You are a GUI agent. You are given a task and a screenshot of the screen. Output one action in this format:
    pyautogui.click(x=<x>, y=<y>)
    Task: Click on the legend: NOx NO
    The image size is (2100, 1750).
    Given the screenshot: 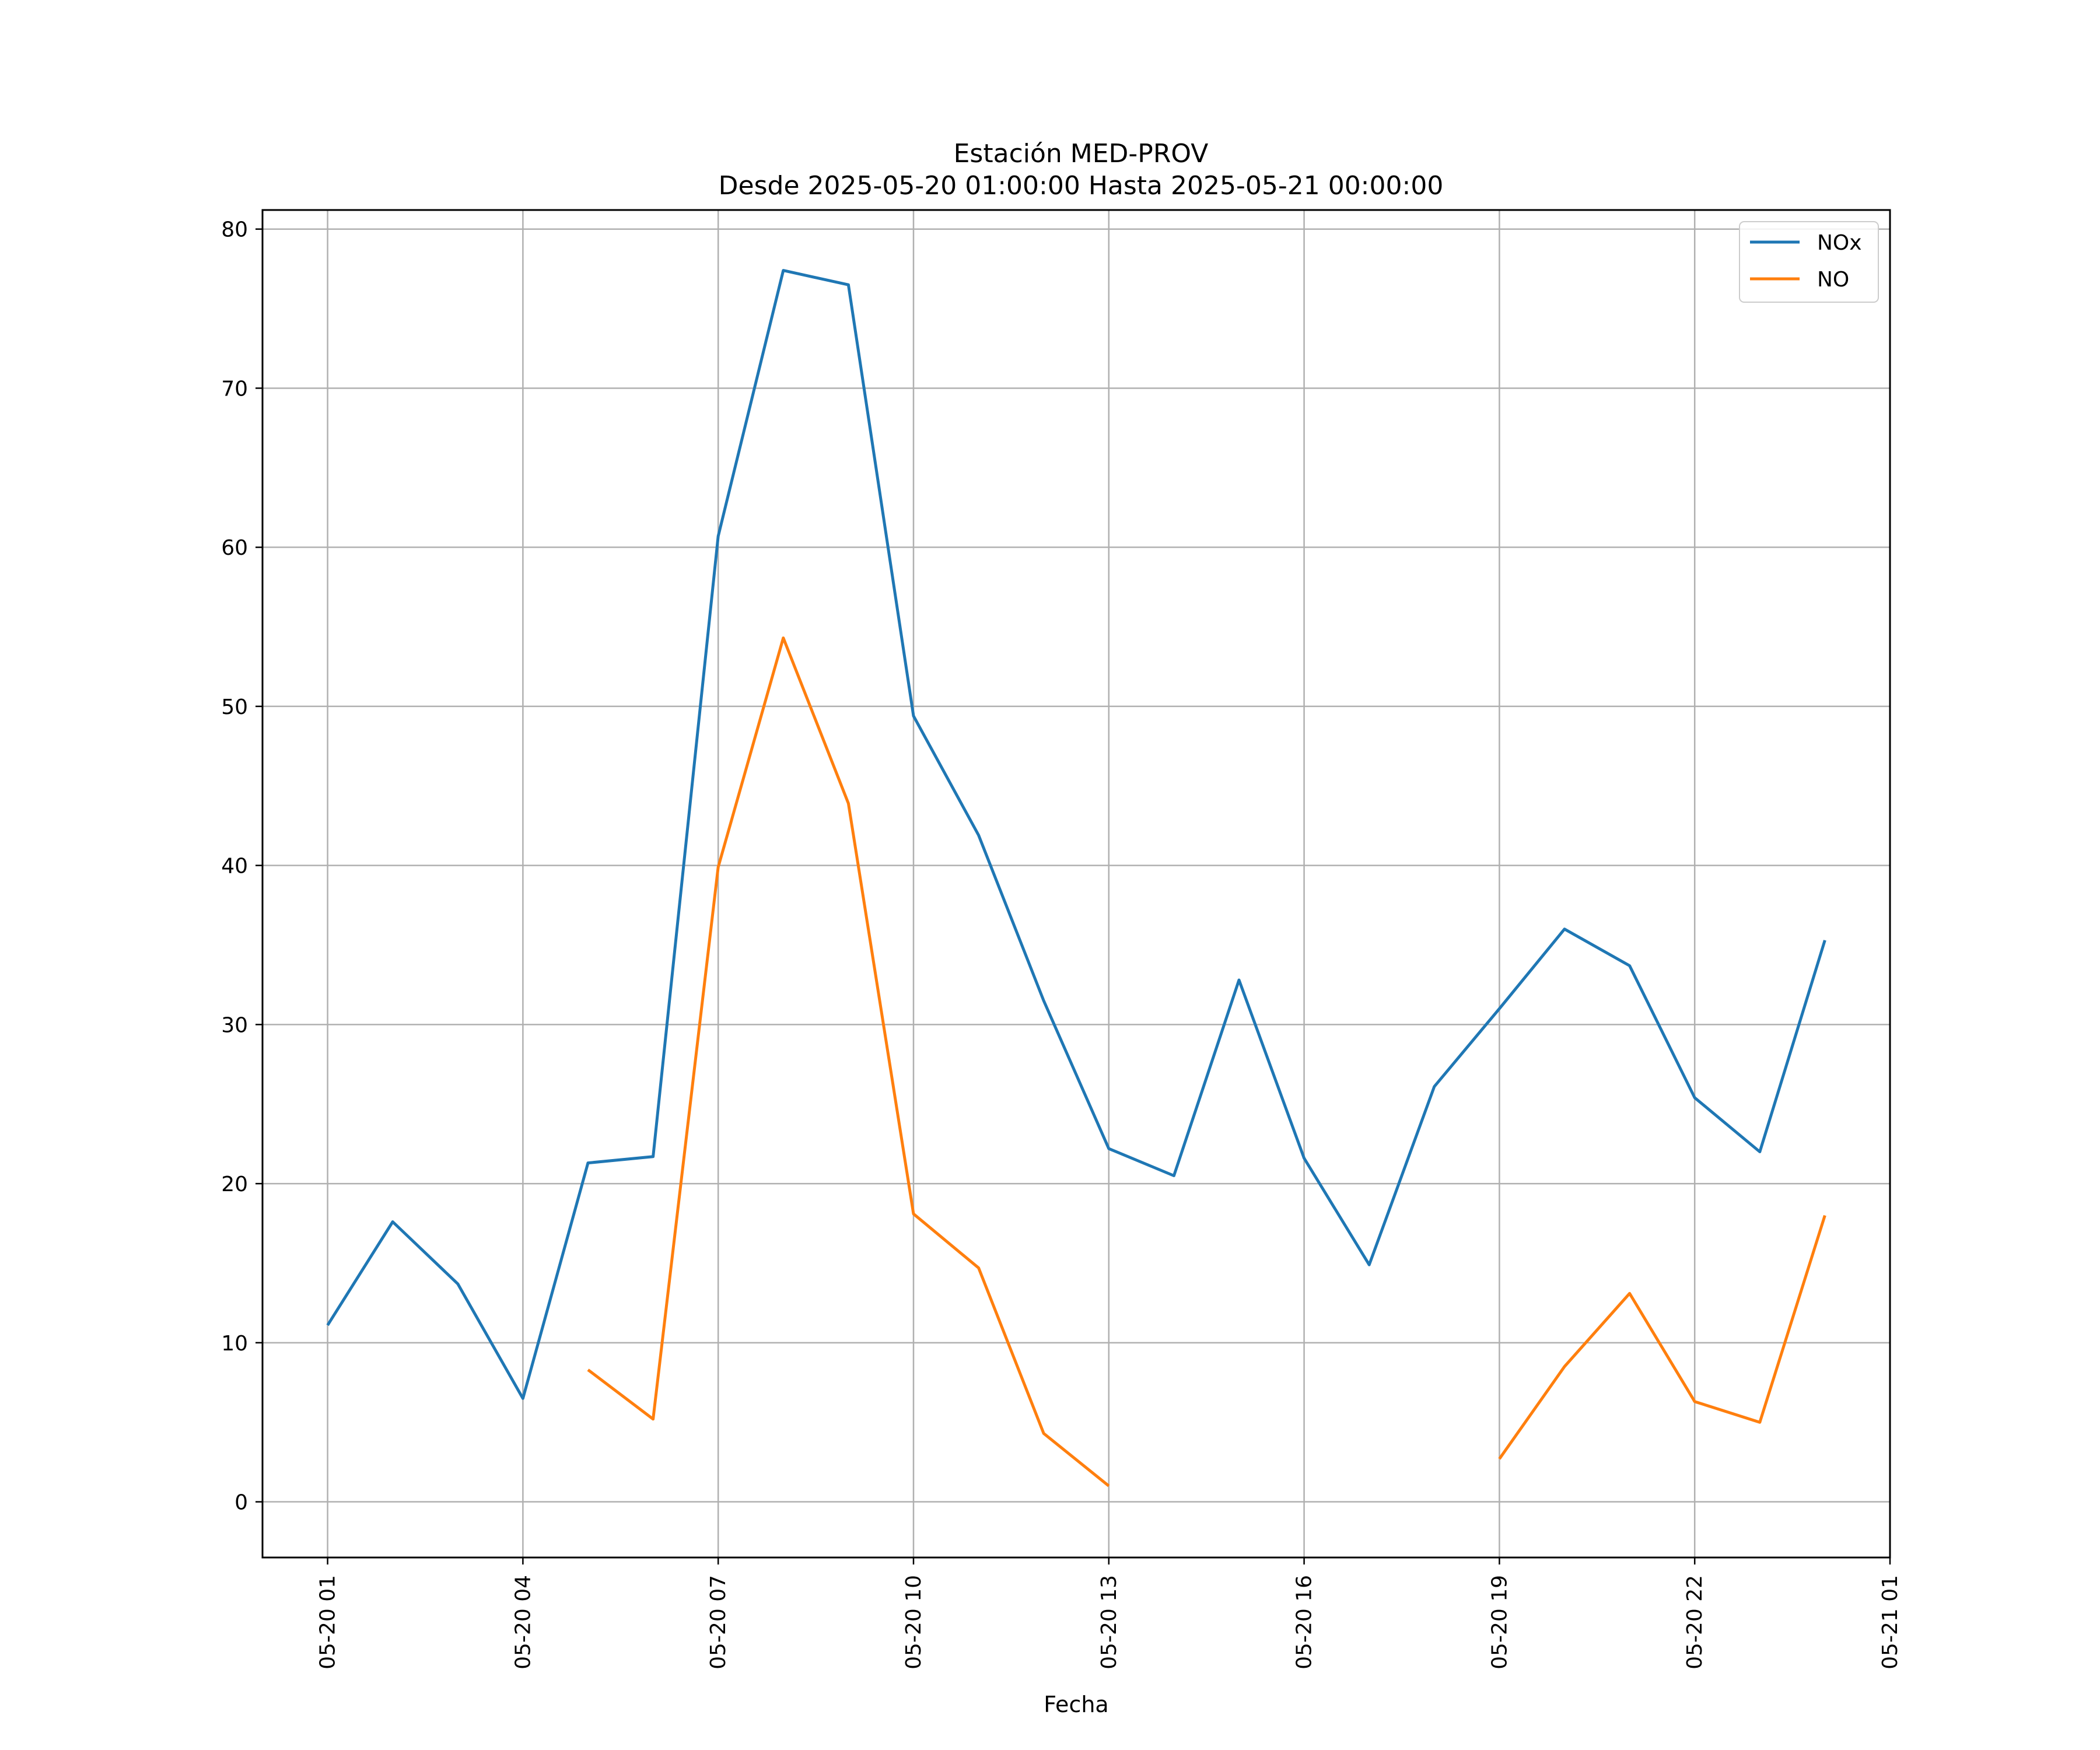 What is the action you would take?
    pyautogui.click(x=1809, y=262)
    